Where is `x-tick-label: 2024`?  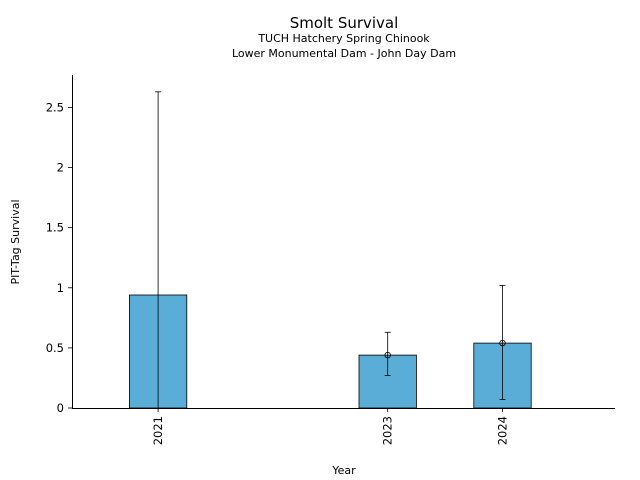 x-tick-label: 2024 is located at coordinates (503, 430).